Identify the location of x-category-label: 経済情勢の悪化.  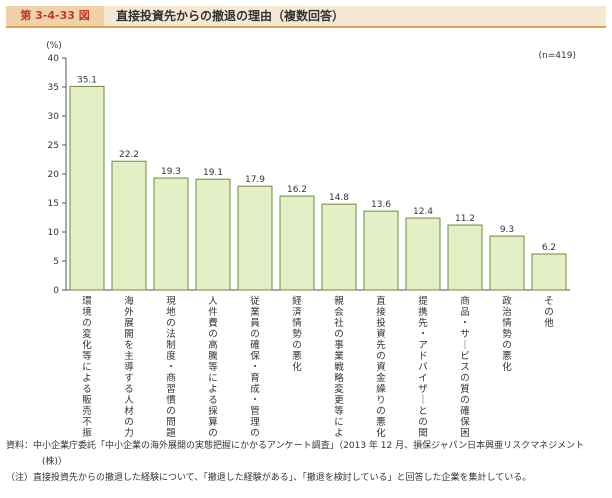
(297, 334).